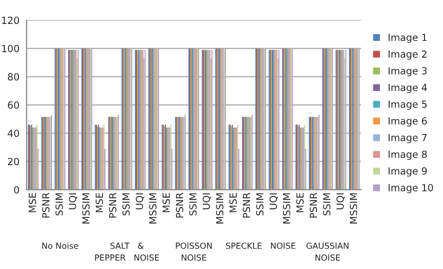  I want to click on legend-label: Image 10, so click(410, 189).